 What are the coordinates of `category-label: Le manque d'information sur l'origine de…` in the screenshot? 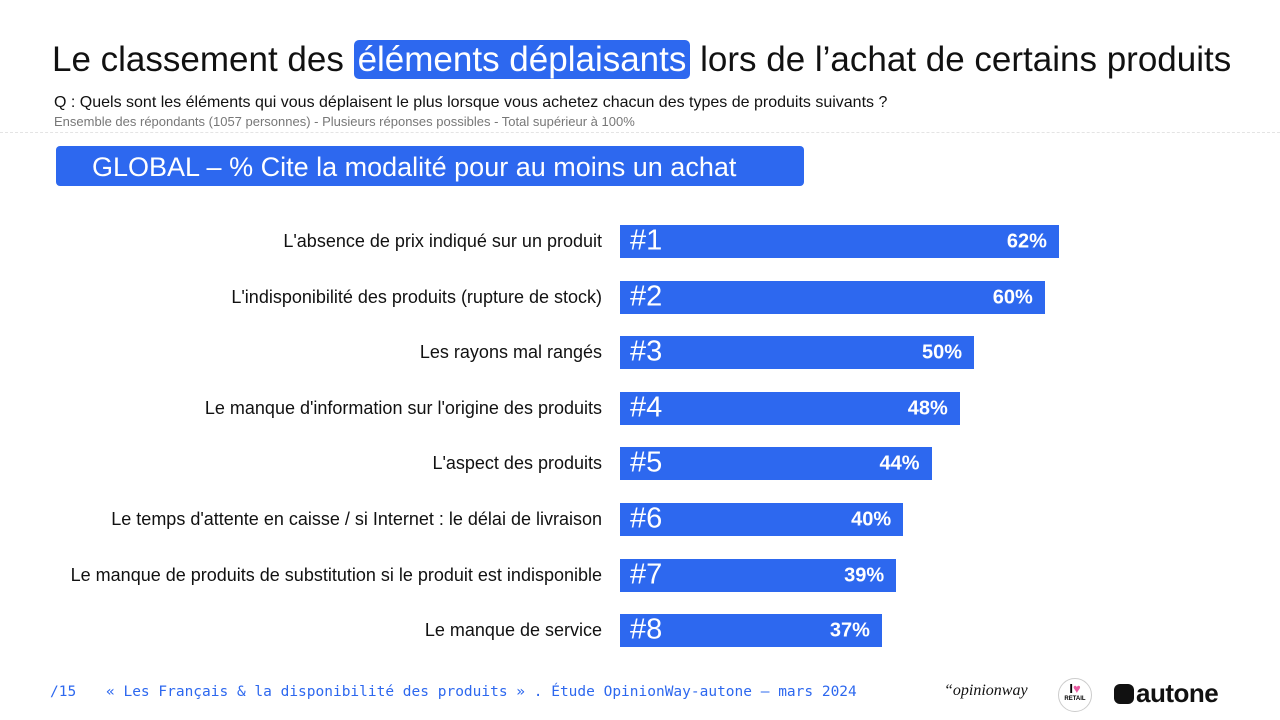 It's located at (403, 407).